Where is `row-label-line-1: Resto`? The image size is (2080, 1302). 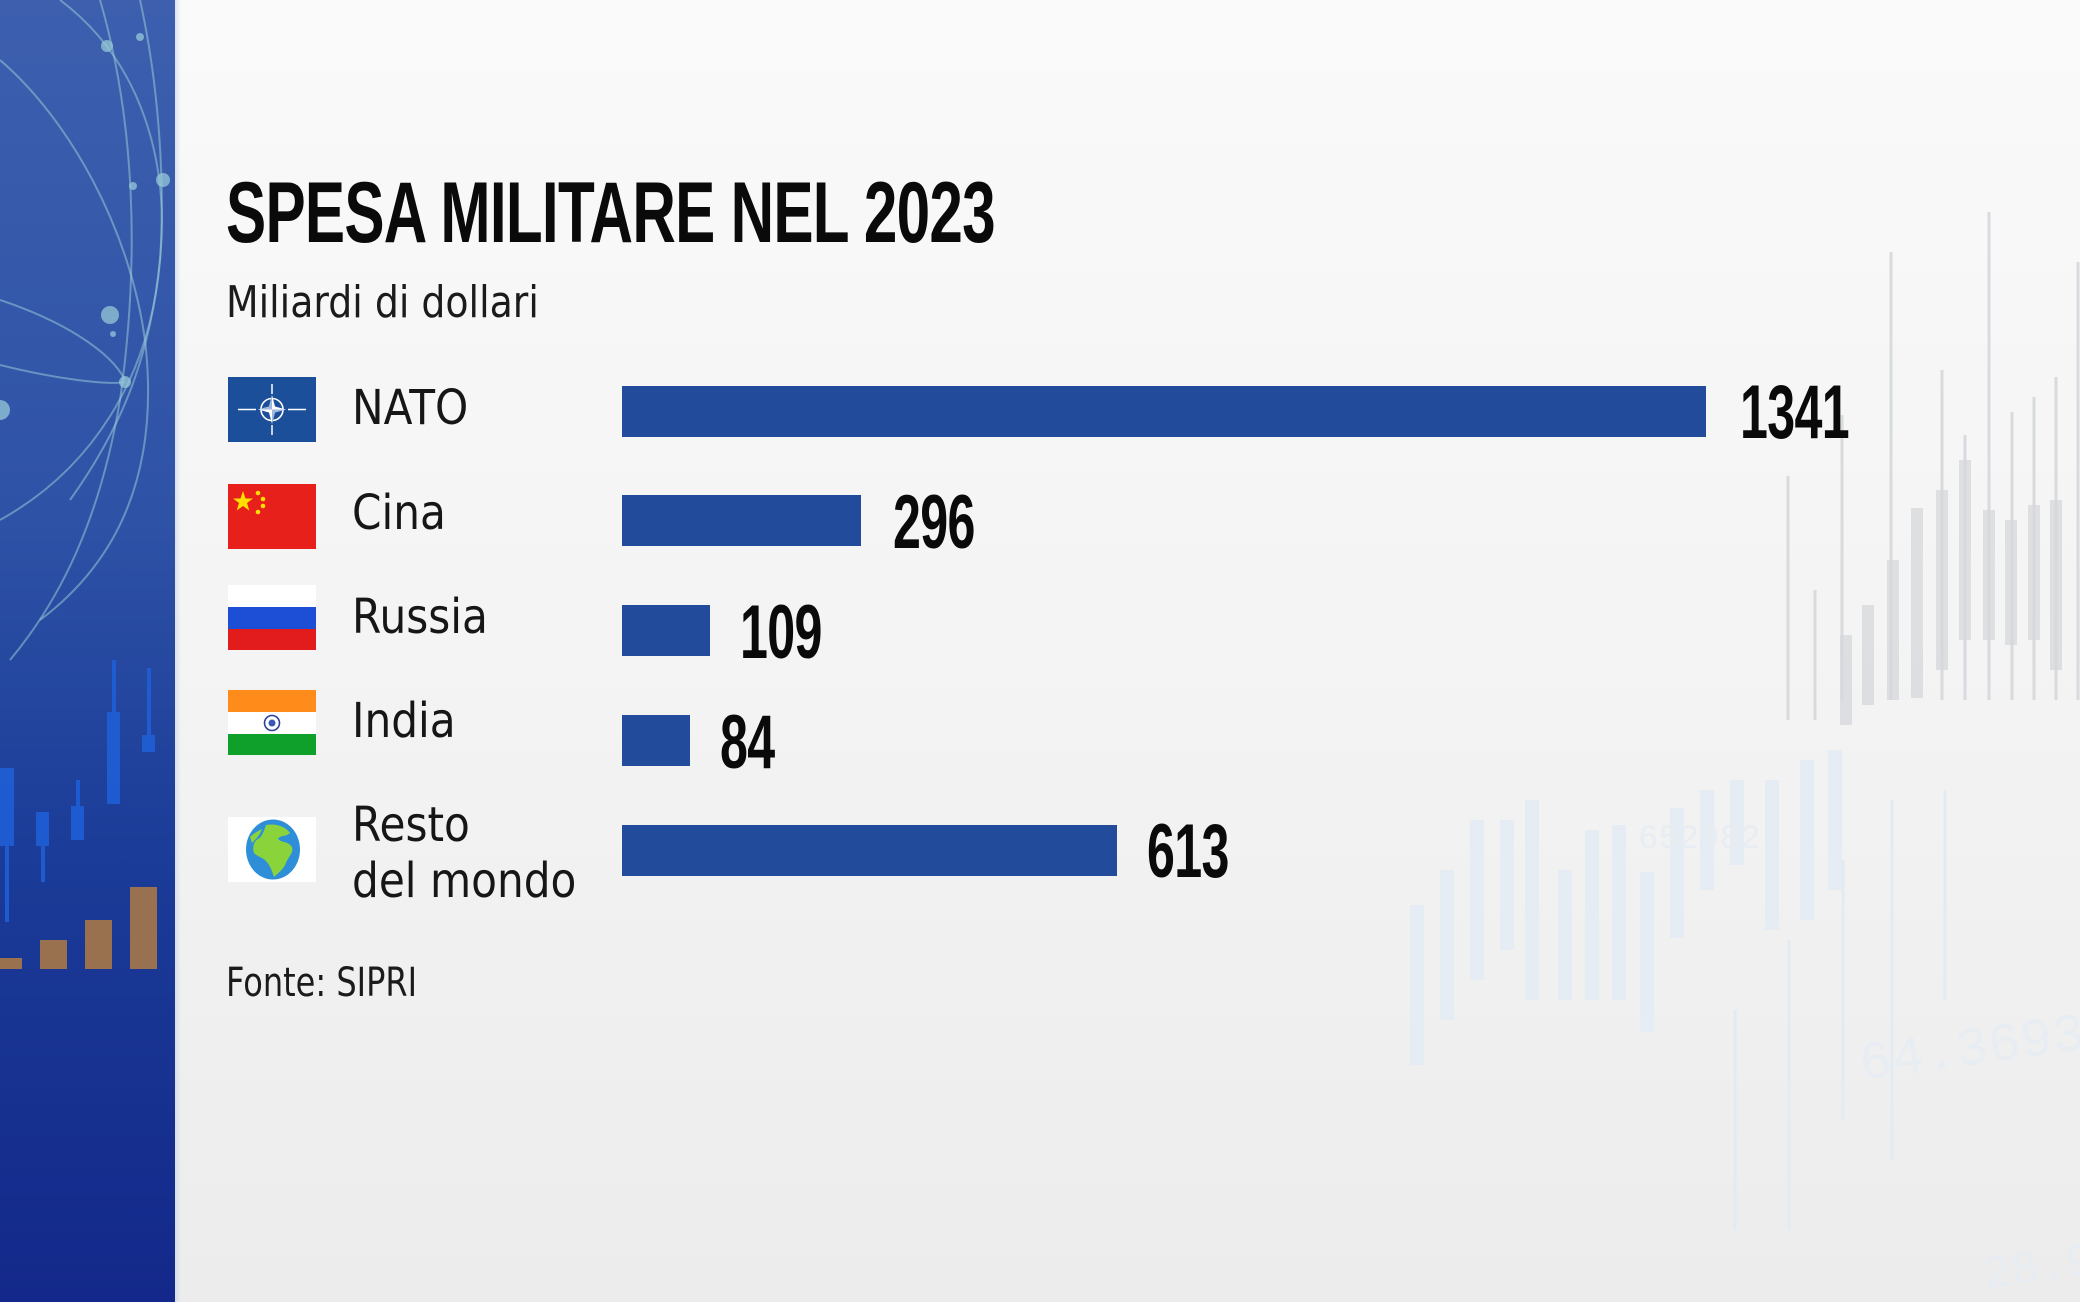
row-label-line-1: Resto is located at coordinates (411, 825).